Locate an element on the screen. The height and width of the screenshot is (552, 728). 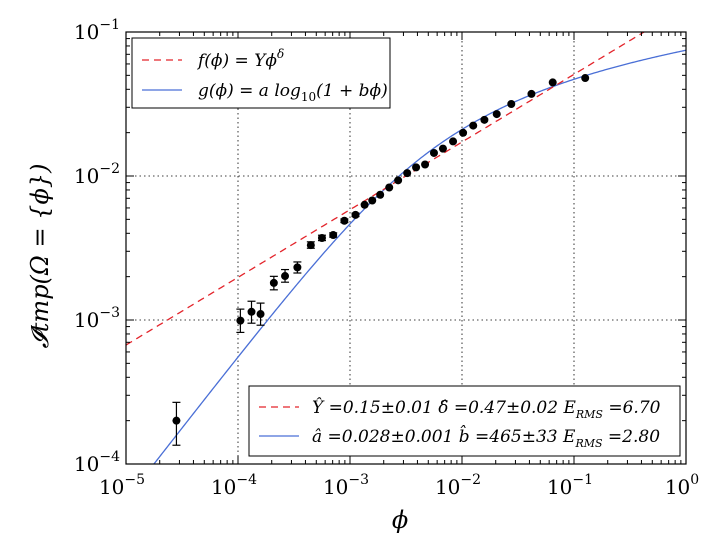
legend-stats-main: â =0.028±0.001 b̂ =465±33 E is located at coordinates (444, 436).